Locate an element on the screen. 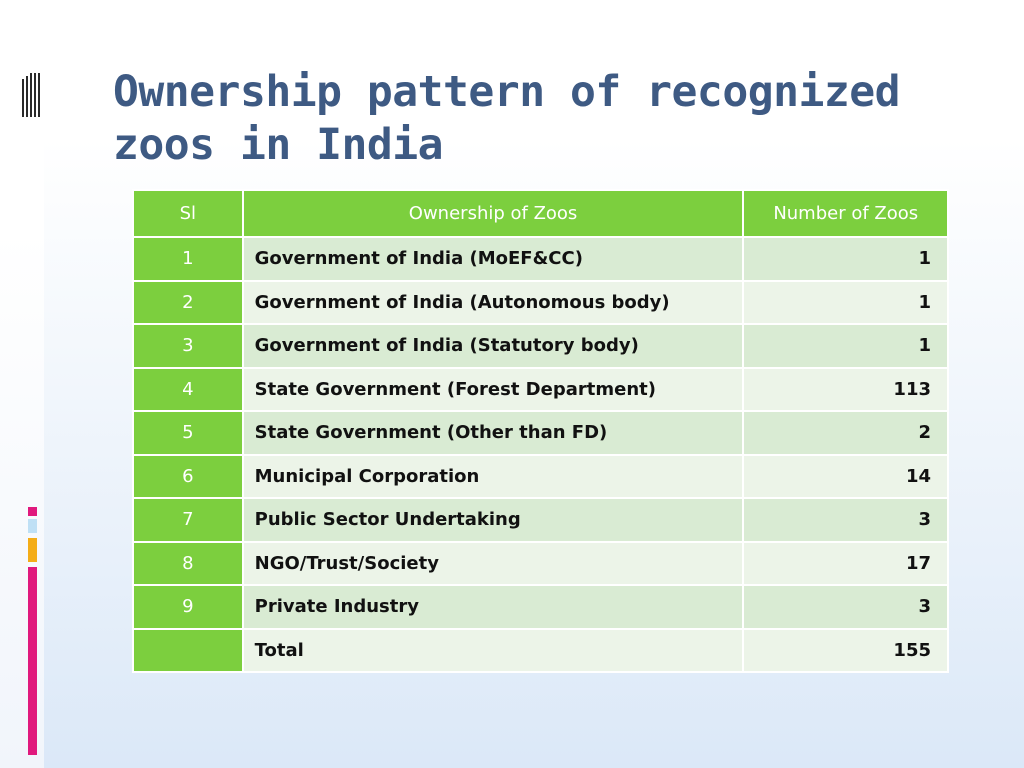  row-sl: 6 is located at coordinates (188, 476).